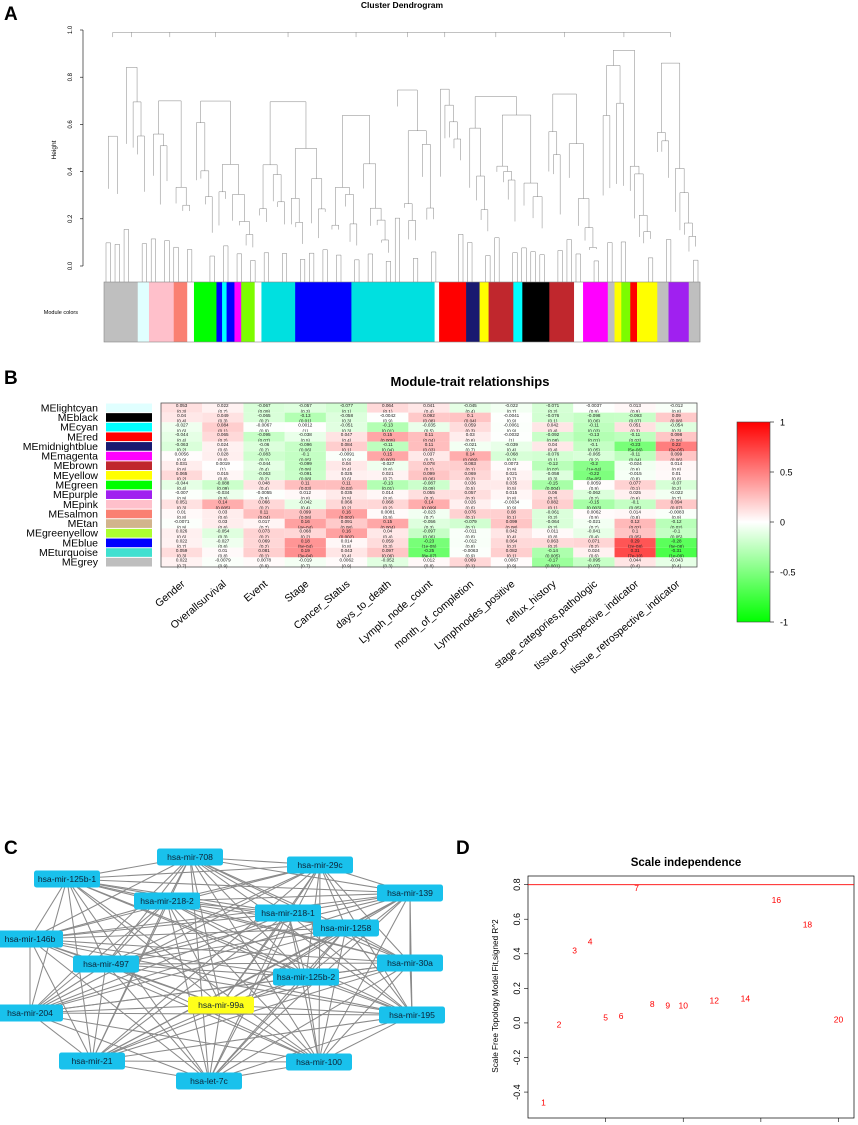  Describe the element at coordinates (635, 425) in the screenshot. I see `cell-correlation: 0.051` at that location.